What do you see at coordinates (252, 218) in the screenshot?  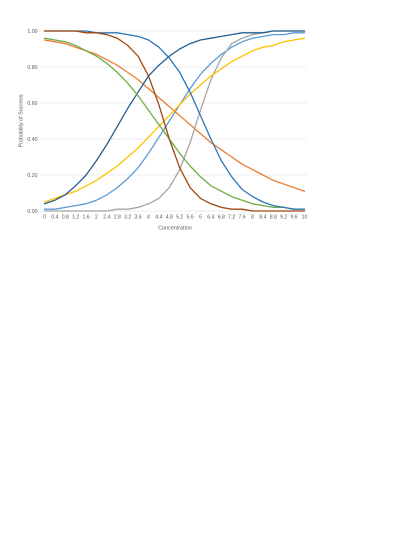 I see `x-tick-label: 8` at bounding box center [252, 218].